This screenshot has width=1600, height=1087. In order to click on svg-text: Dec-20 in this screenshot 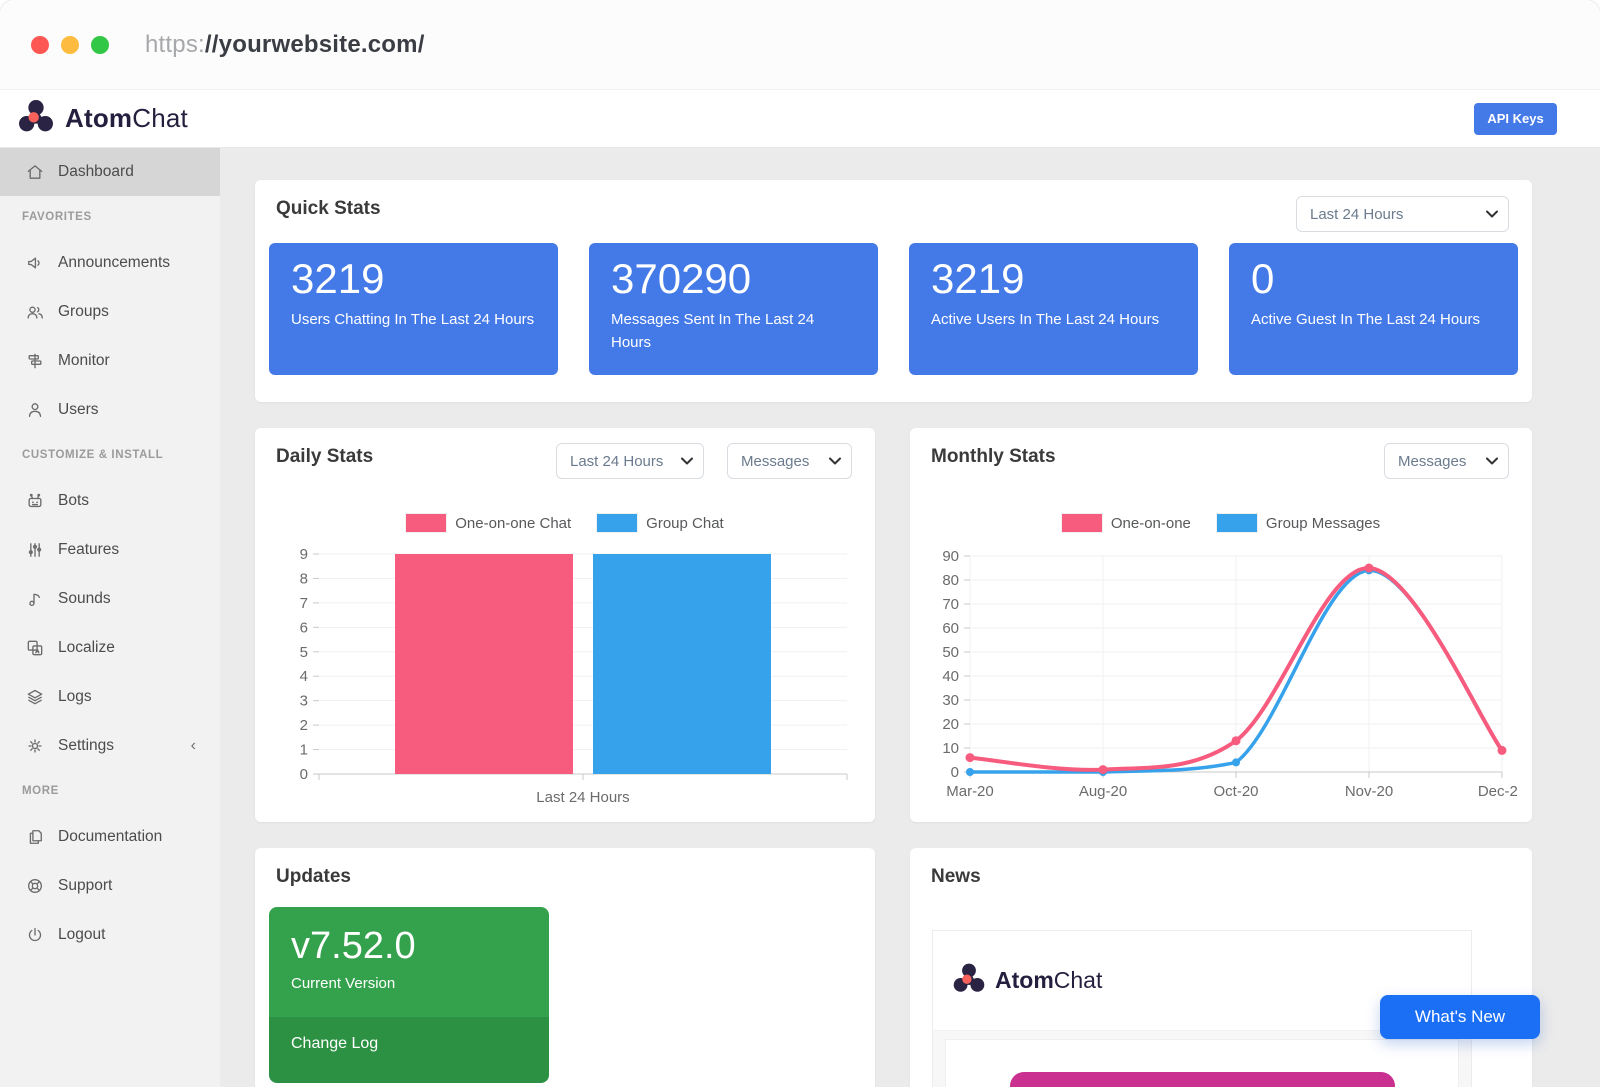, I will do `click(1498, 791)`.